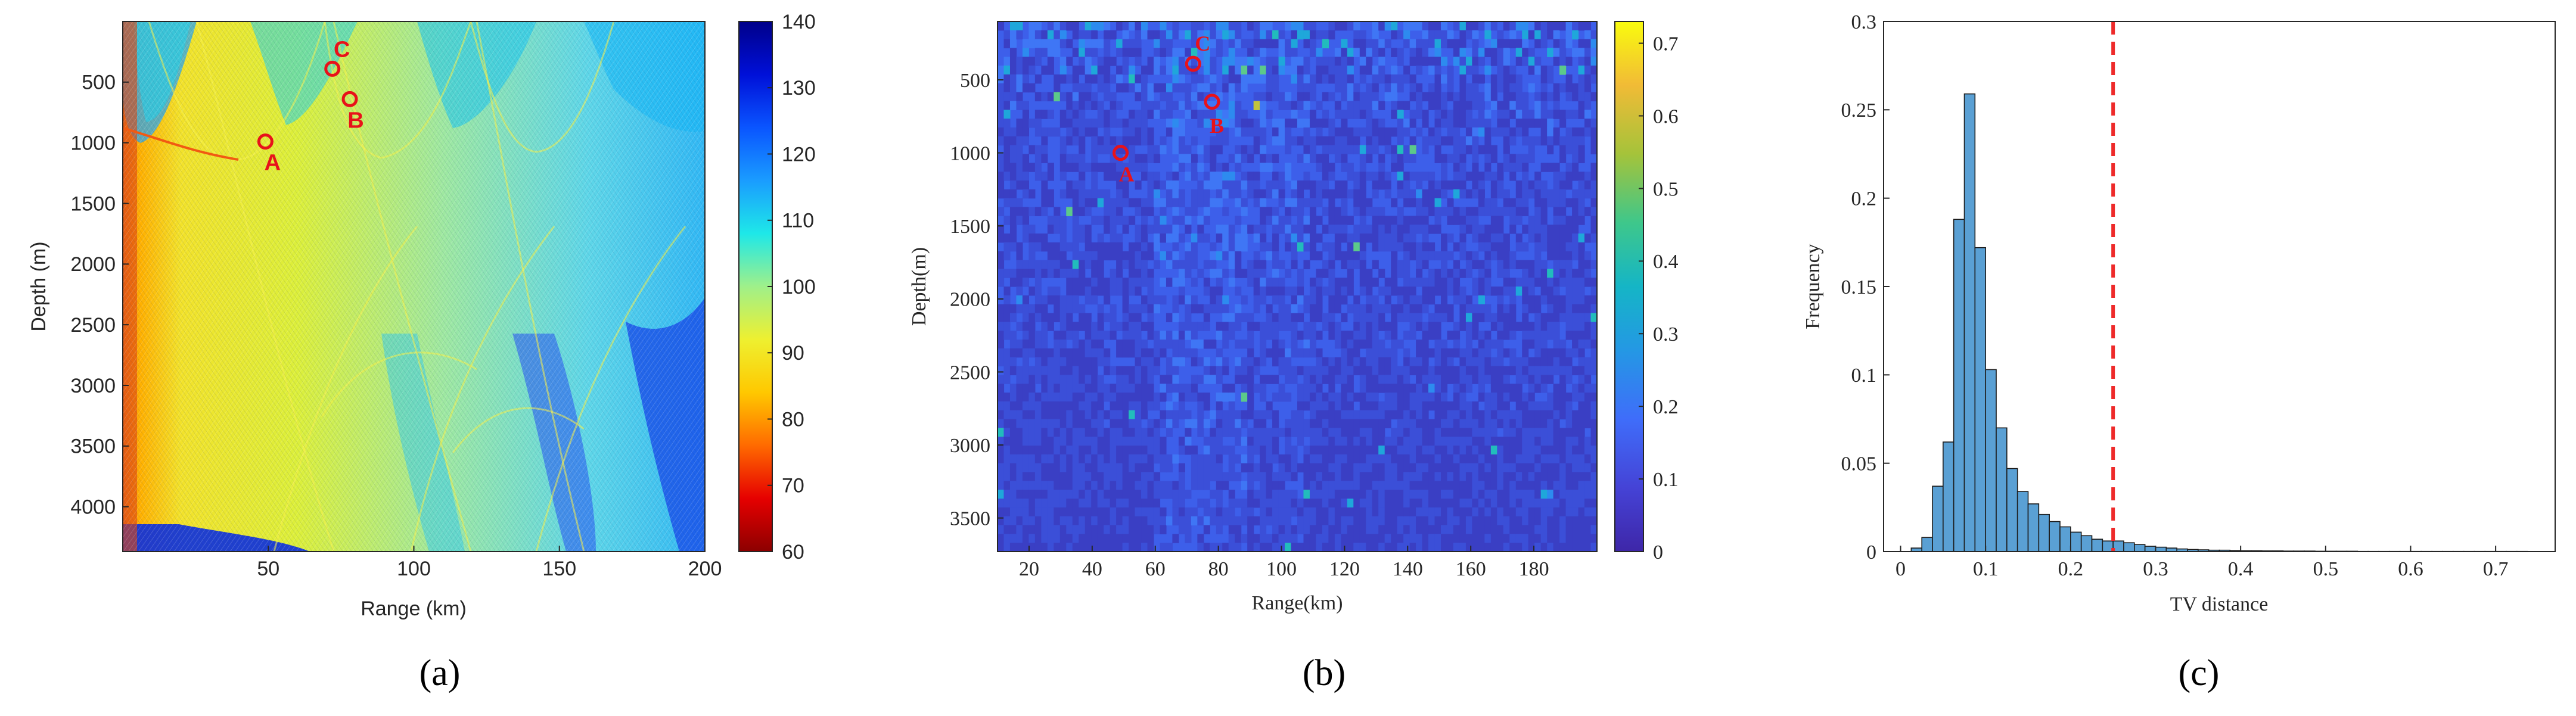 This screenshot has height=716, width=2576. What do you see at coordinates (2326, 569) in the screenshot?
I see `x-tick-label: 0.5` at bounding box center [2326, 569].